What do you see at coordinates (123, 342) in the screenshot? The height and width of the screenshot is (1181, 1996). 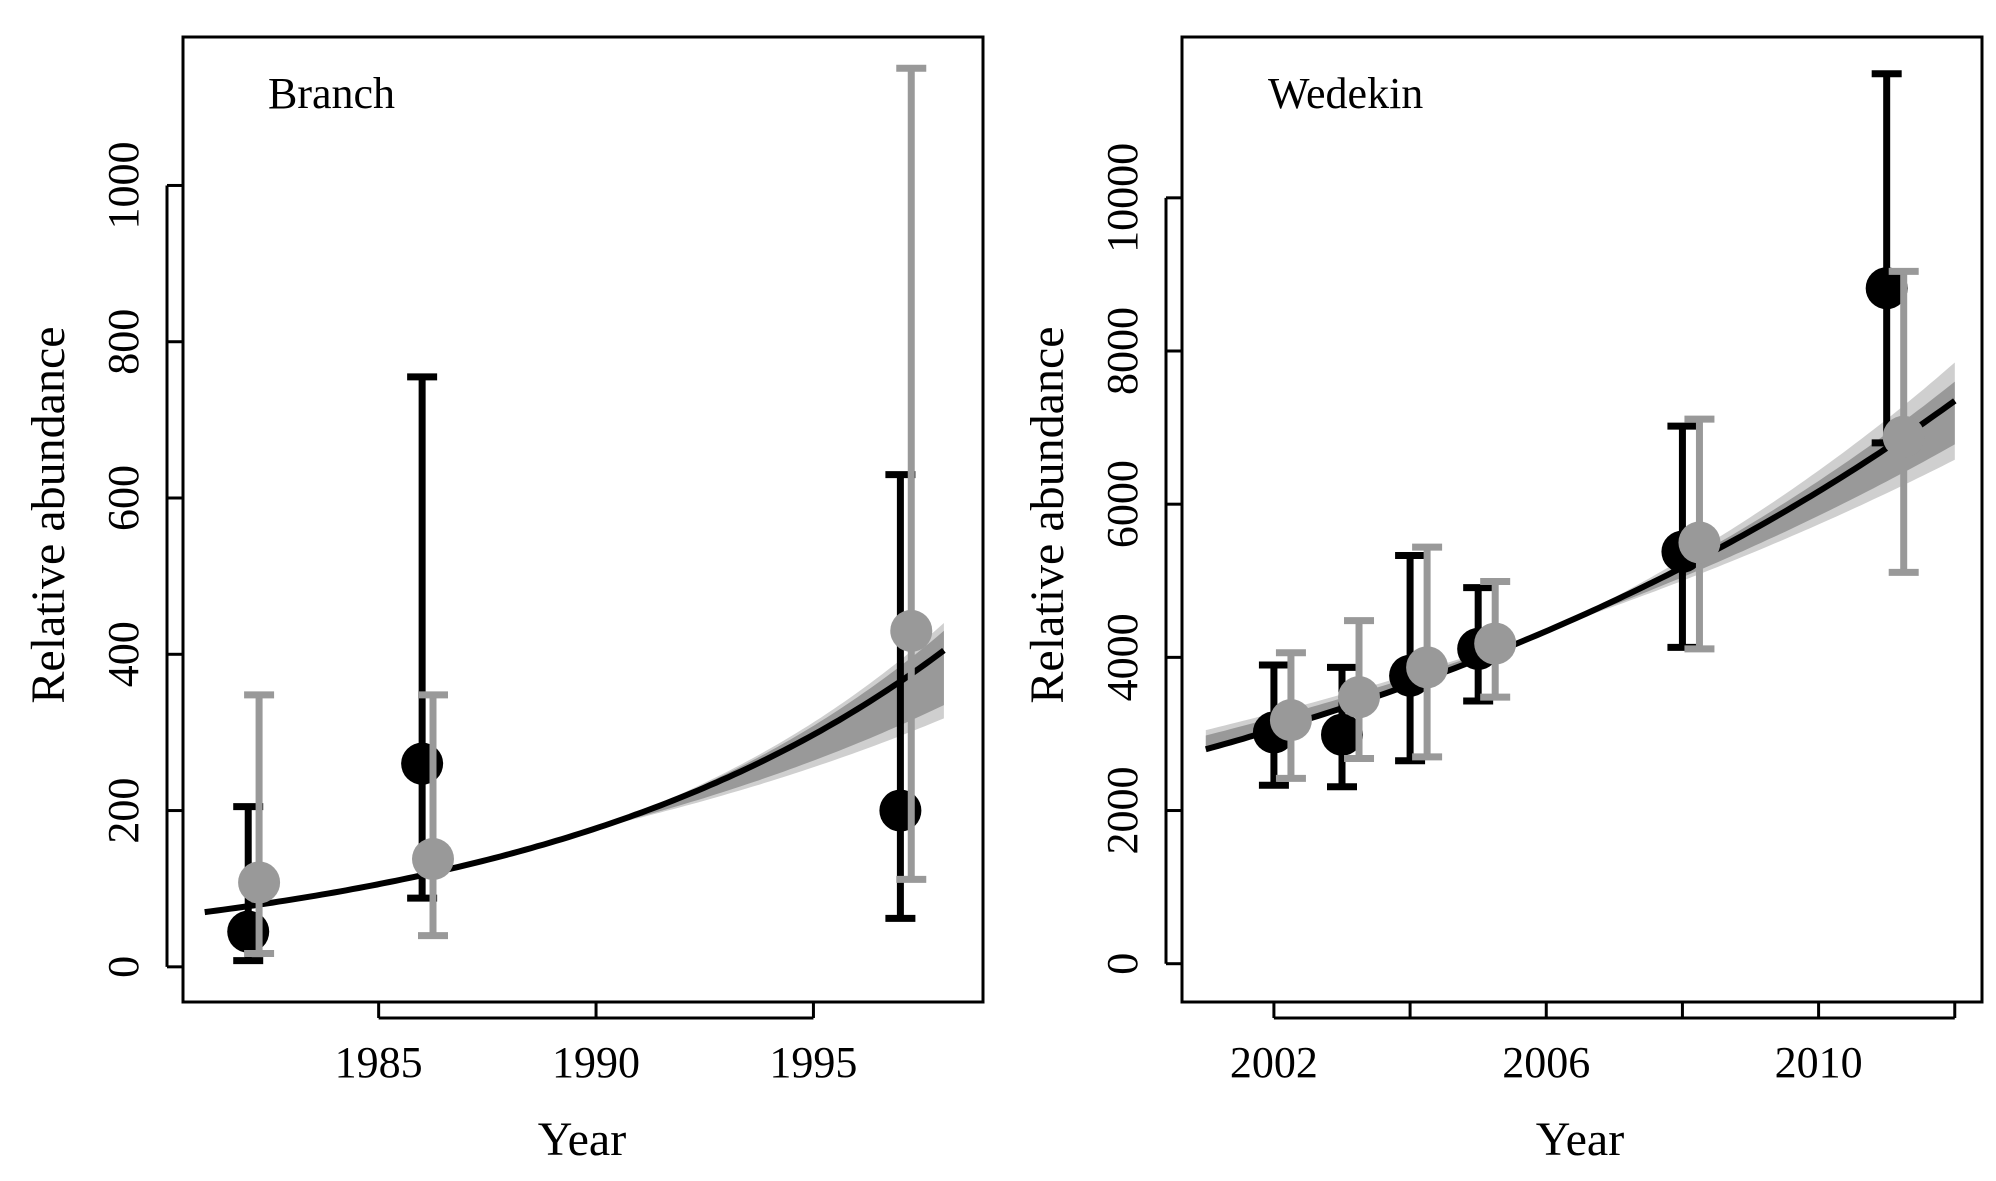 I see `y-tick-label: 800` at bounding box center [123, 342].